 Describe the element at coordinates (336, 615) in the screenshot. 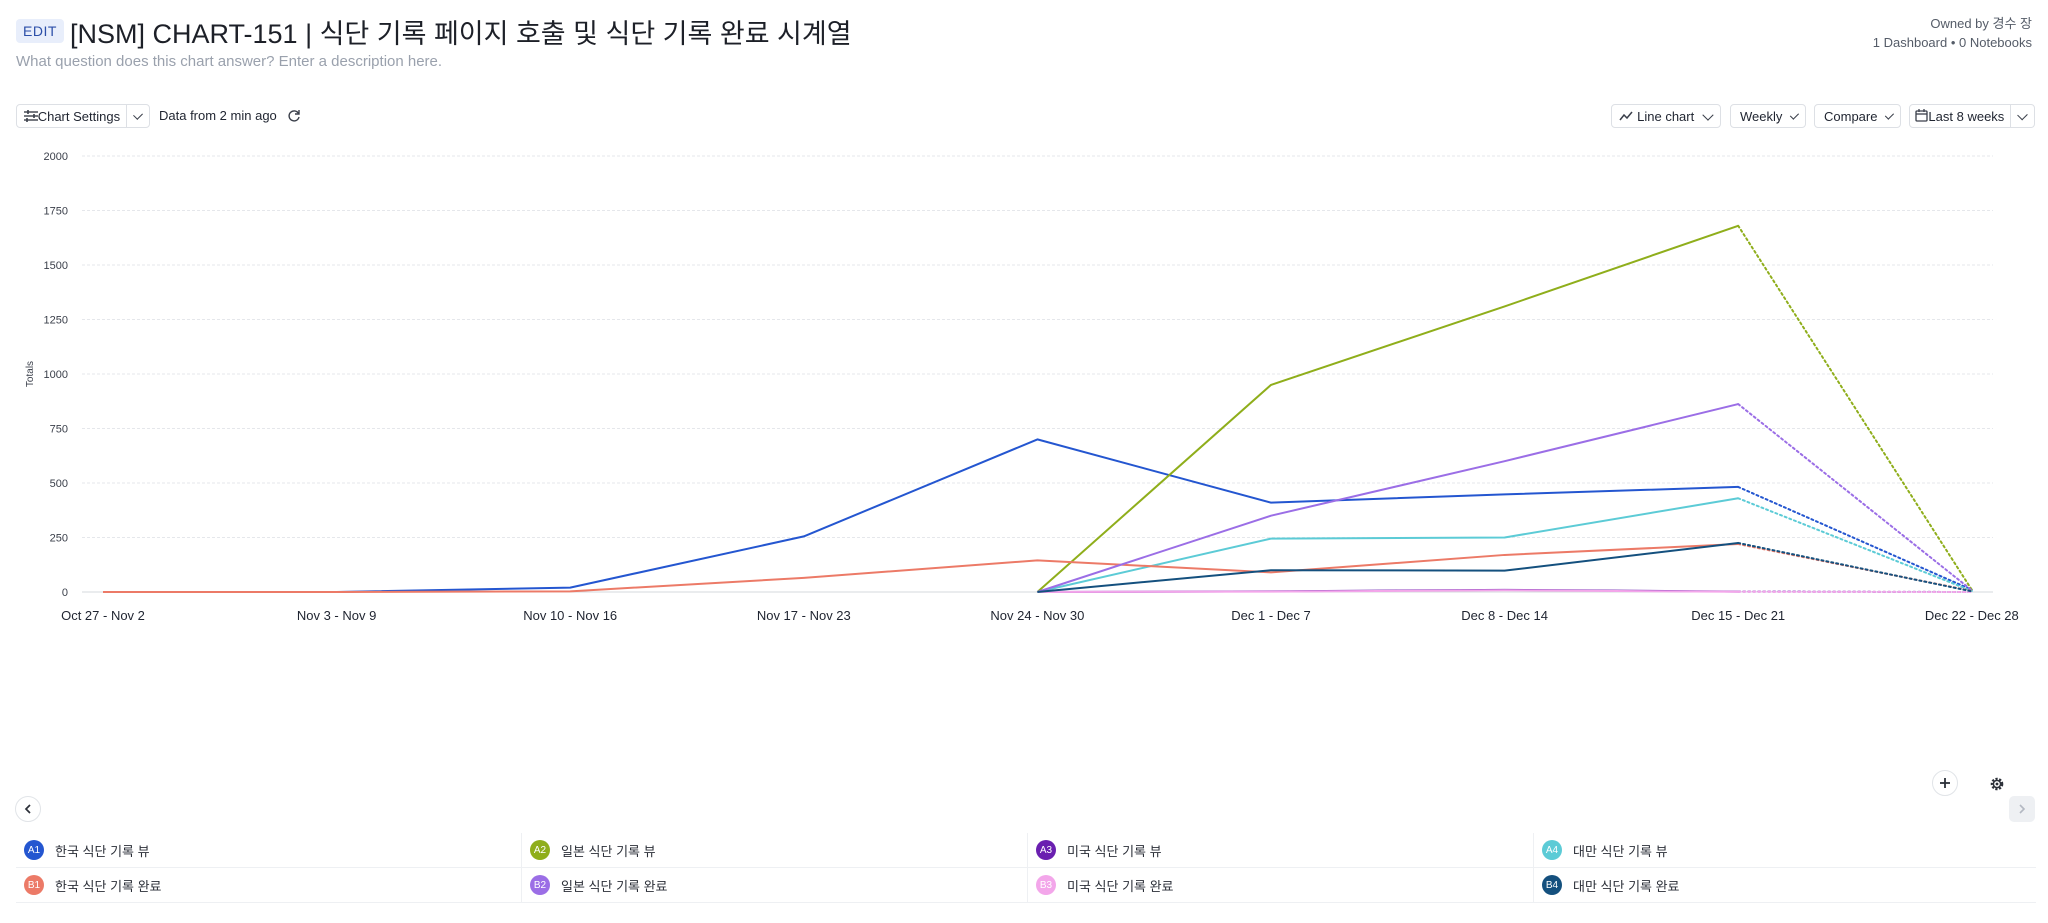

I see `x-tick-label: Nov 3 - Nov 9` at that location.